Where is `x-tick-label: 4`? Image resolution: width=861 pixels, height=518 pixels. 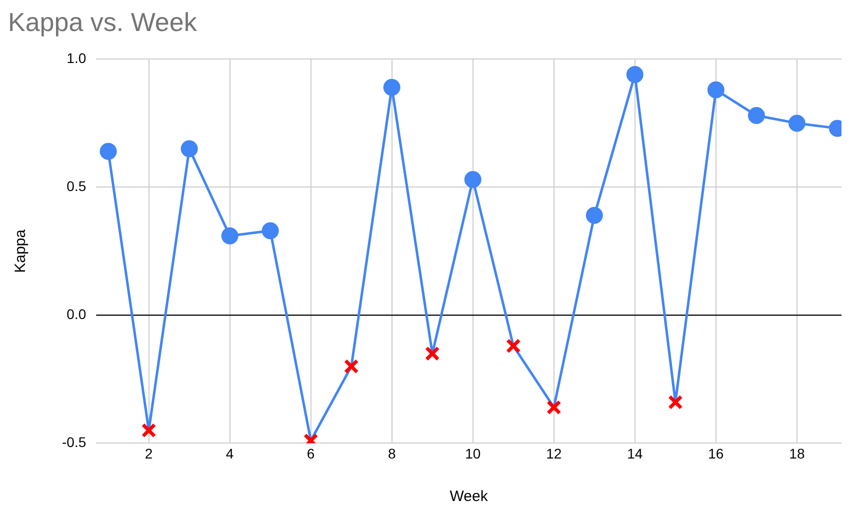
x-tick-label: 4 is located at coordinates (230, 453).